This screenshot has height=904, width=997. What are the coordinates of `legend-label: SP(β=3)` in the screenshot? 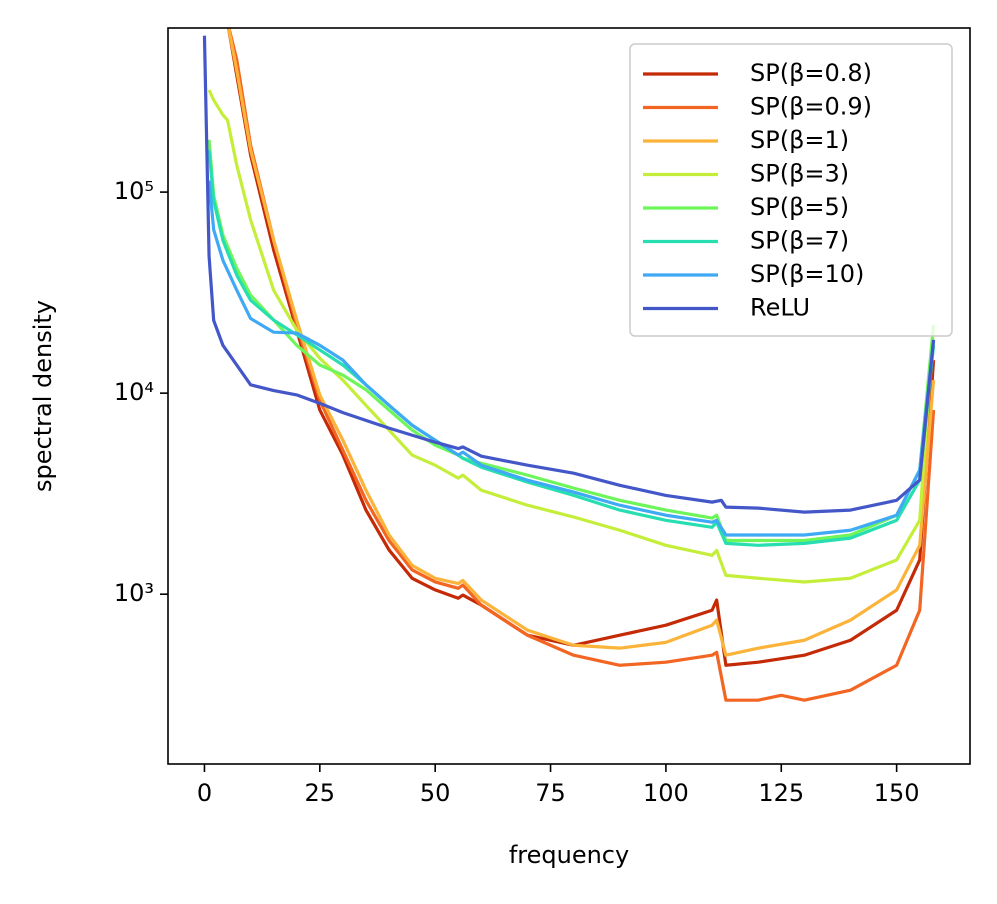 It's located at (799, 174).